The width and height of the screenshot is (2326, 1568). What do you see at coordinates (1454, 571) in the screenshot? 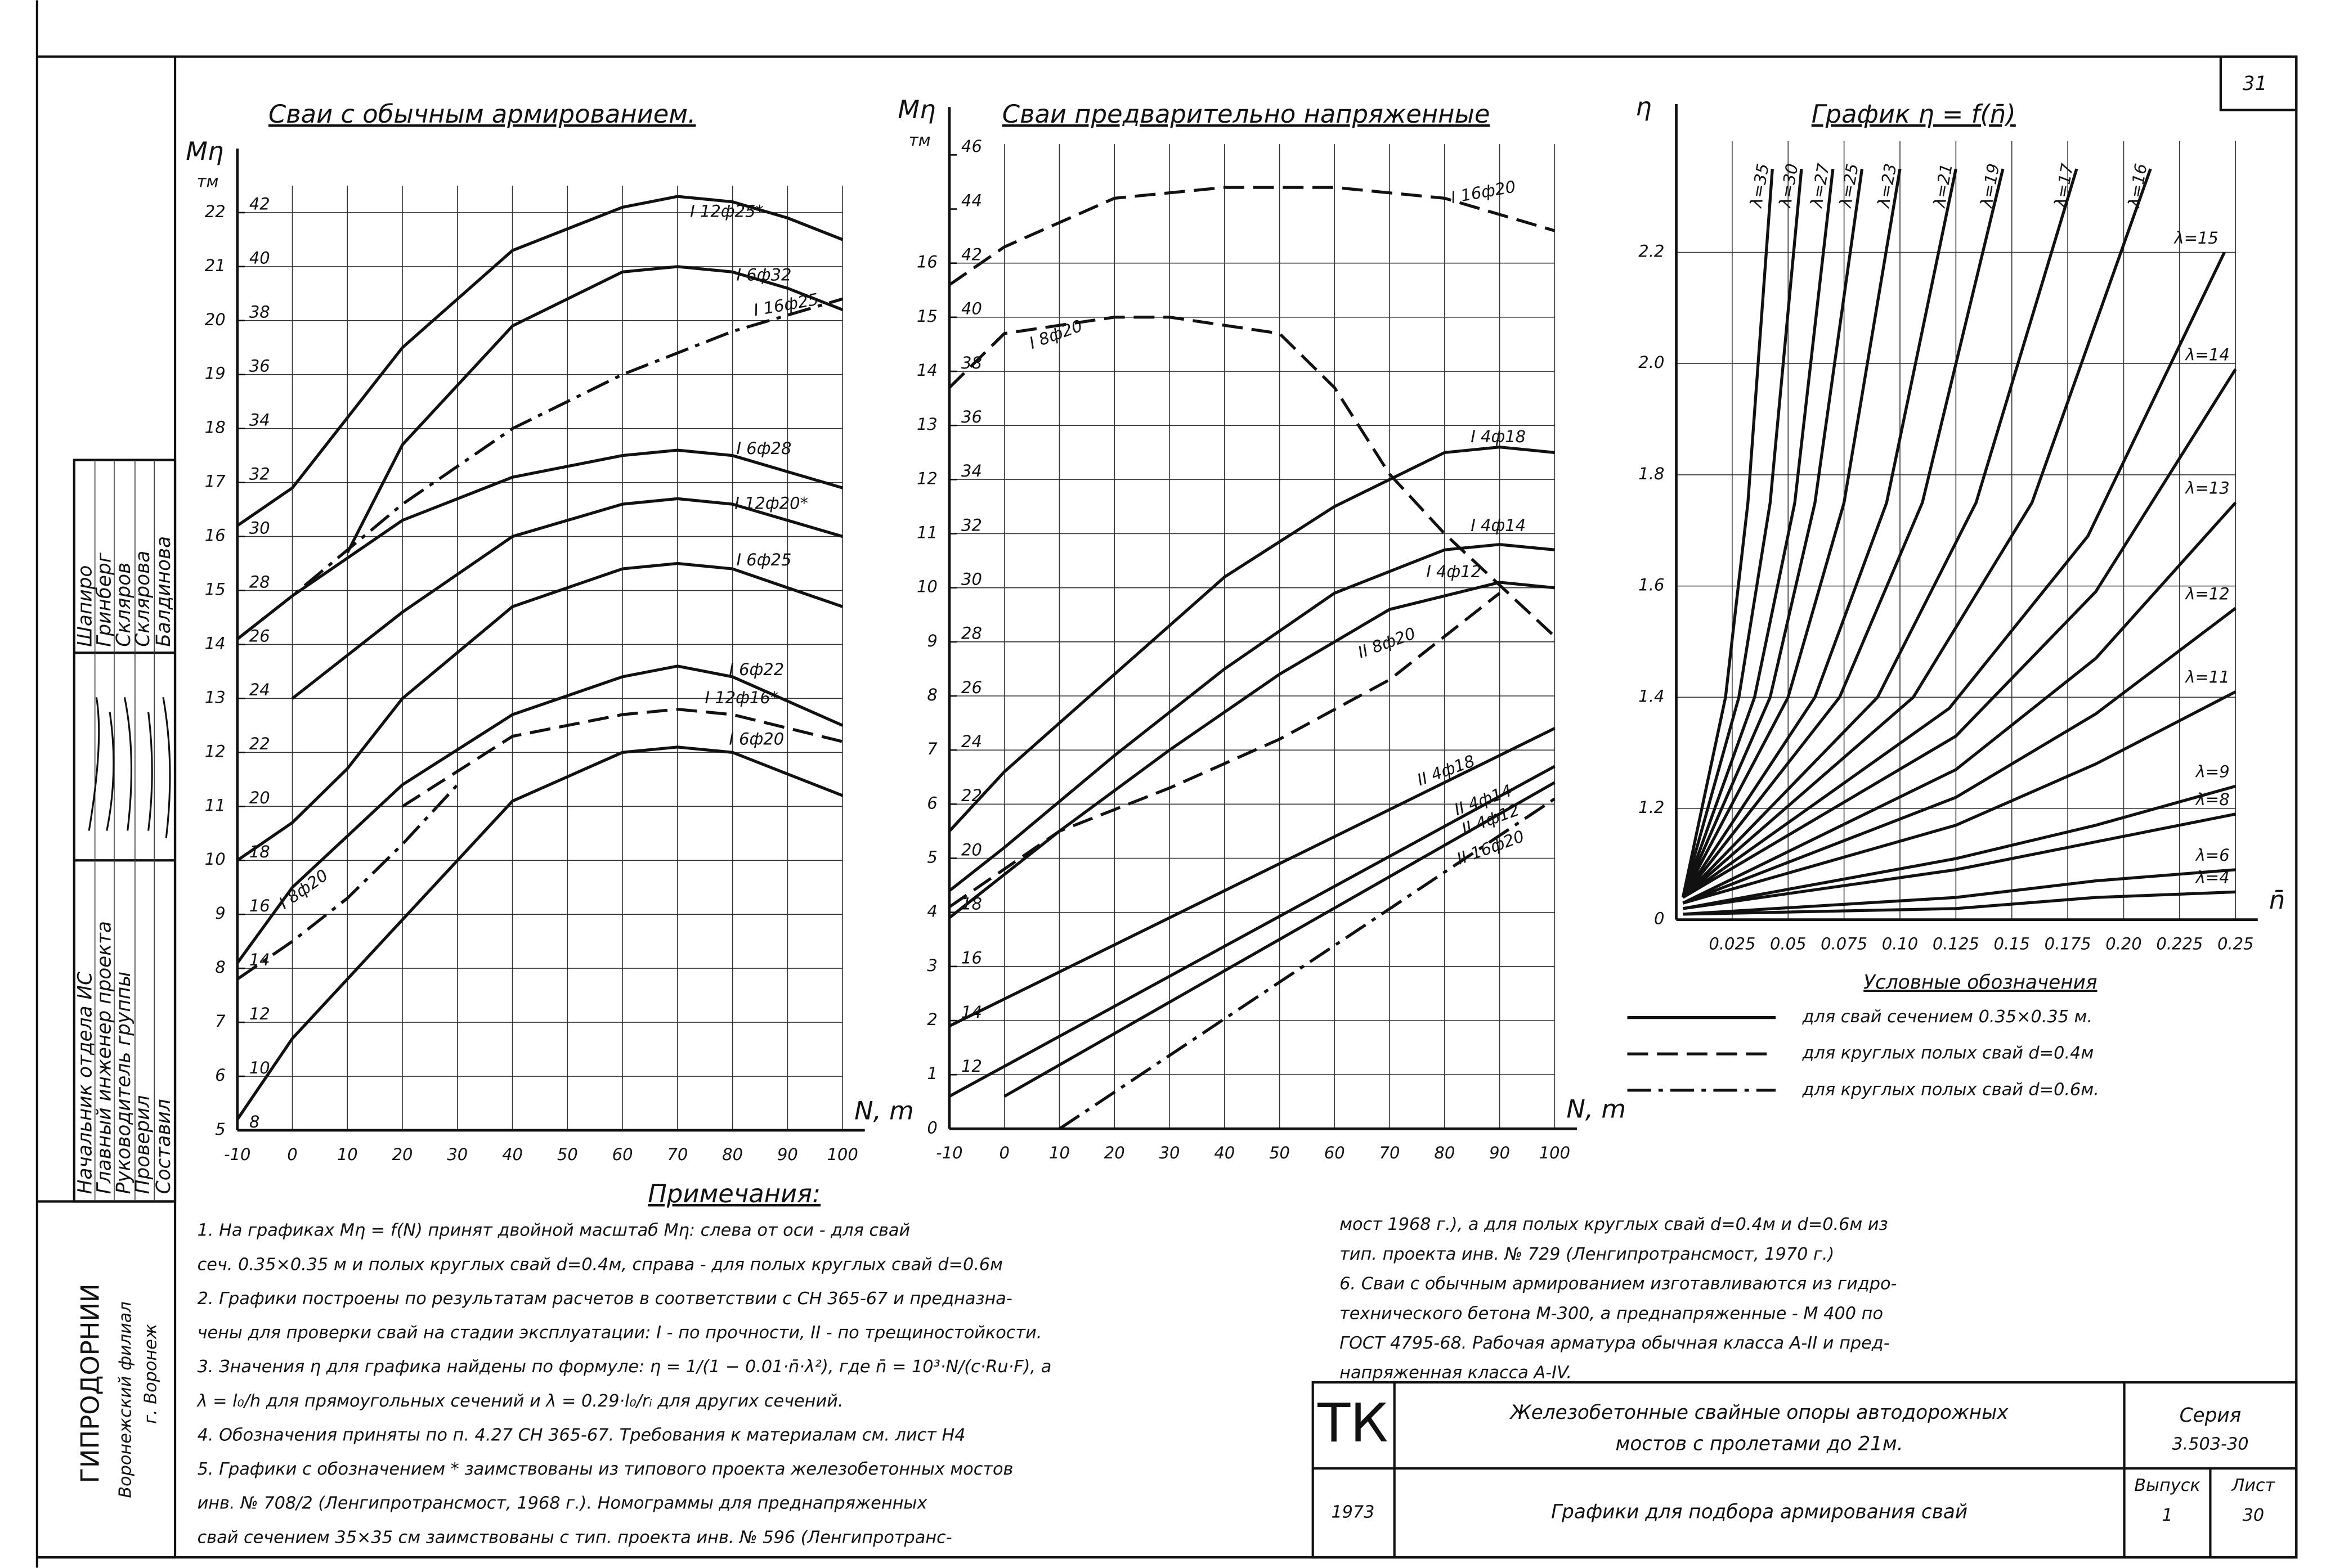
I see `curve-label: I 4ф12` at bounding box center [1454, 571].